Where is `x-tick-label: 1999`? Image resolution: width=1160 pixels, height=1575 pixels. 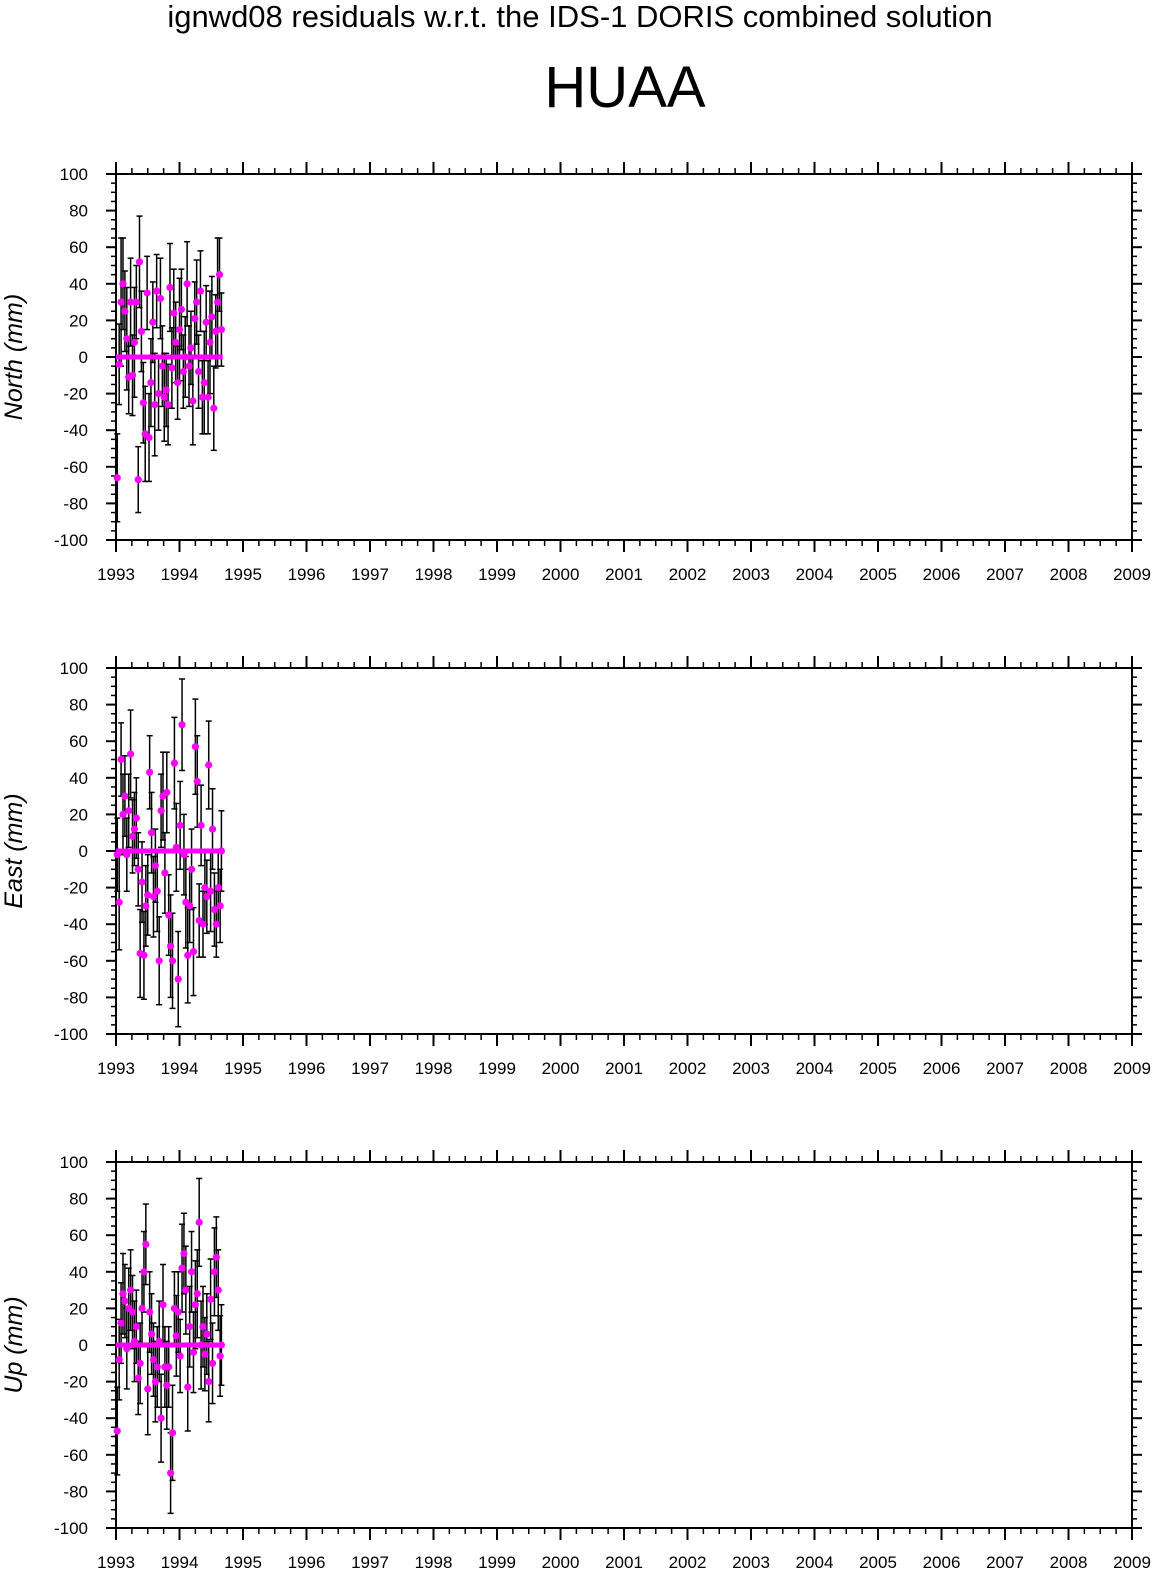
x-tick-label: 1999 is located at coordinates (497, 1068).